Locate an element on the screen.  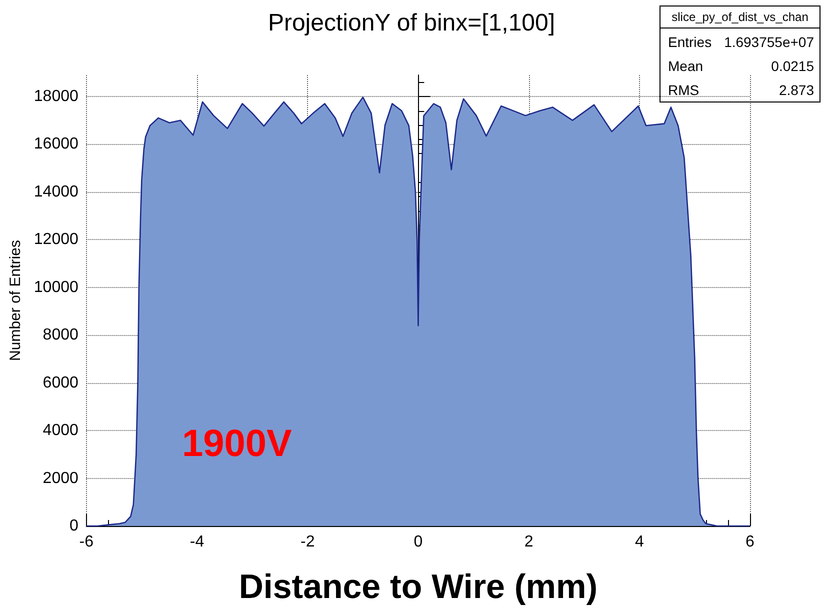
y-tick-label: 14000 is located at coordinates (56, 191).